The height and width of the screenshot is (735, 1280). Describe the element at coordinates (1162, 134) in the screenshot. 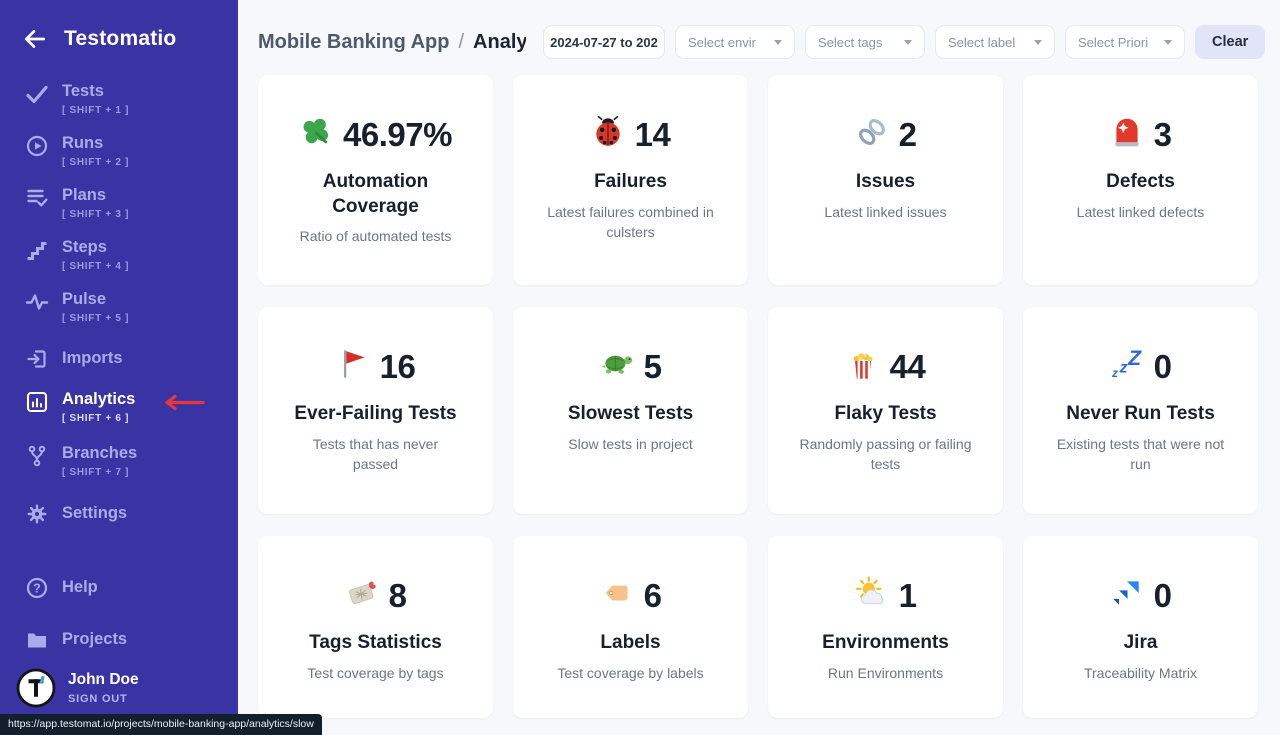

I see `card-value: 3` at that location.